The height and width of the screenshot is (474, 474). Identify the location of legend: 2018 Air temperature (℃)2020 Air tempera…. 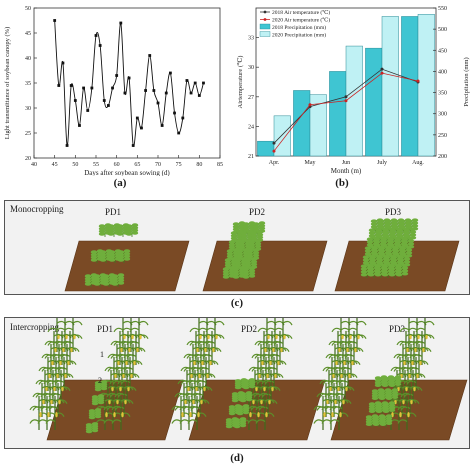
(294, 24).